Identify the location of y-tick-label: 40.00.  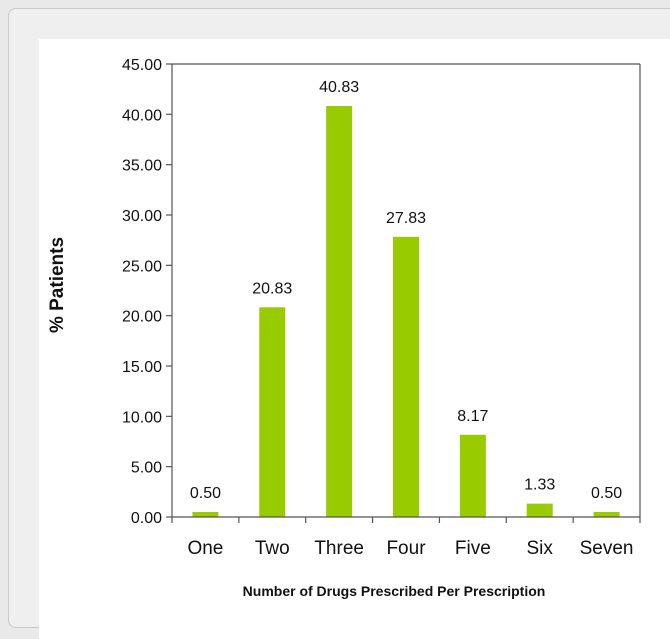
(142, 115).